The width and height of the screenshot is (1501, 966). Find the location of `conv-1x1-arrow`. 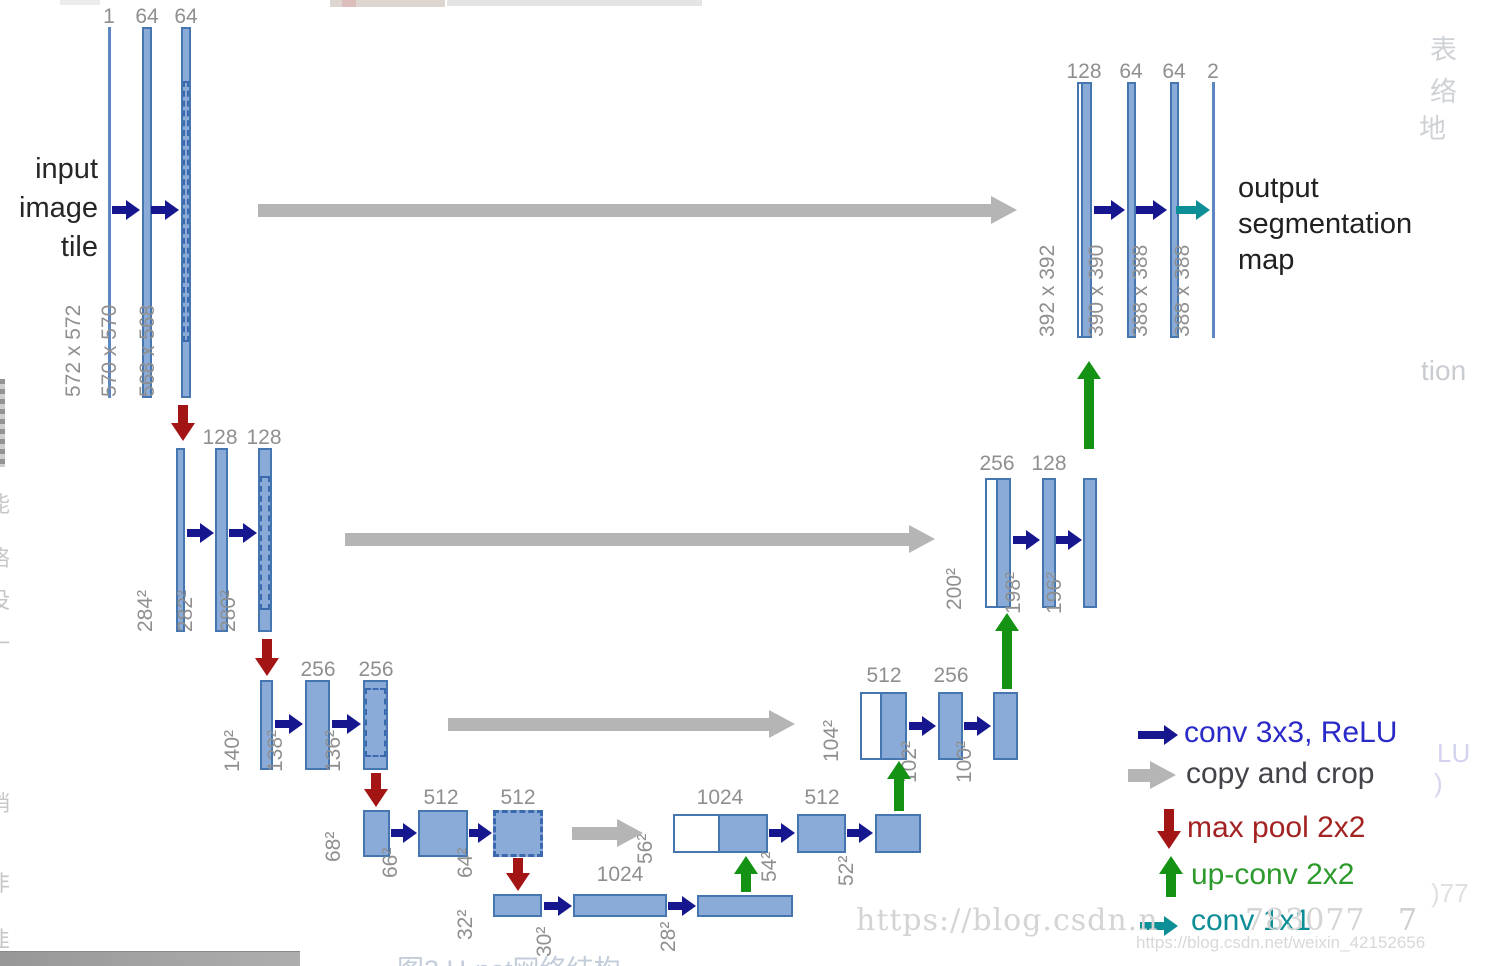

conv-1x1-arrow is located at coordinates (1193, 210).